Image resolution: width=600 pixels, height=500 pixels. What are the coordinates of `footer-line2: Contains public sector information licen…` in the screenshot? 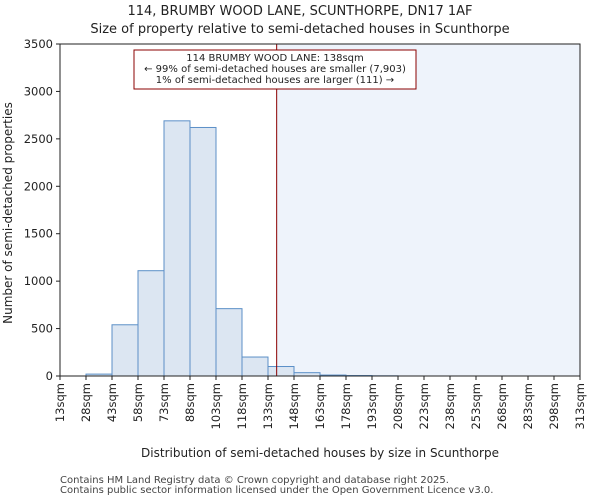 It's located at (277, 490).